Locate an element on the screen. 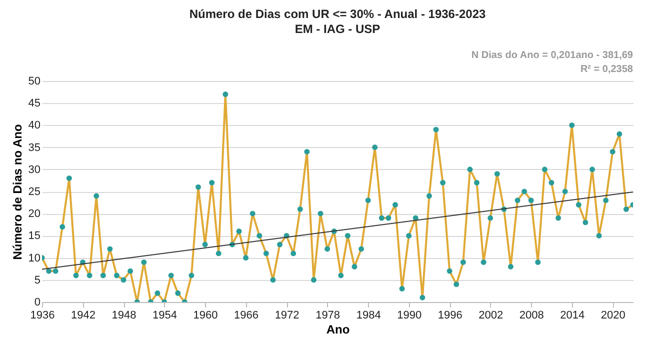 The image size is (653, 341). x-tick-label: 1960 is located at coordinates (205, 316).